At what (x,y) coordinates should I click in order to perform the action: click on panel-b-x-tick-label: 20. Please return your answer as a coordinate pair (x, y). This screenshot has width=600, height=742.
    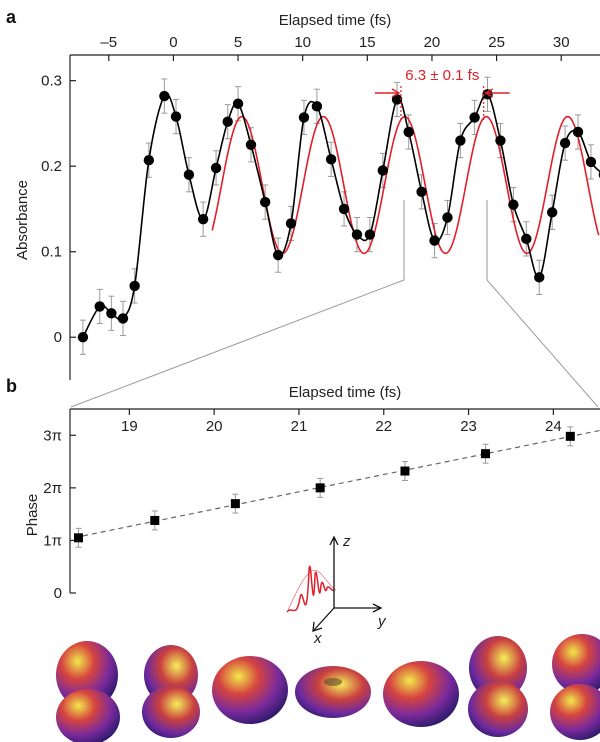
    Looking at the image, I should click on (214, 426).